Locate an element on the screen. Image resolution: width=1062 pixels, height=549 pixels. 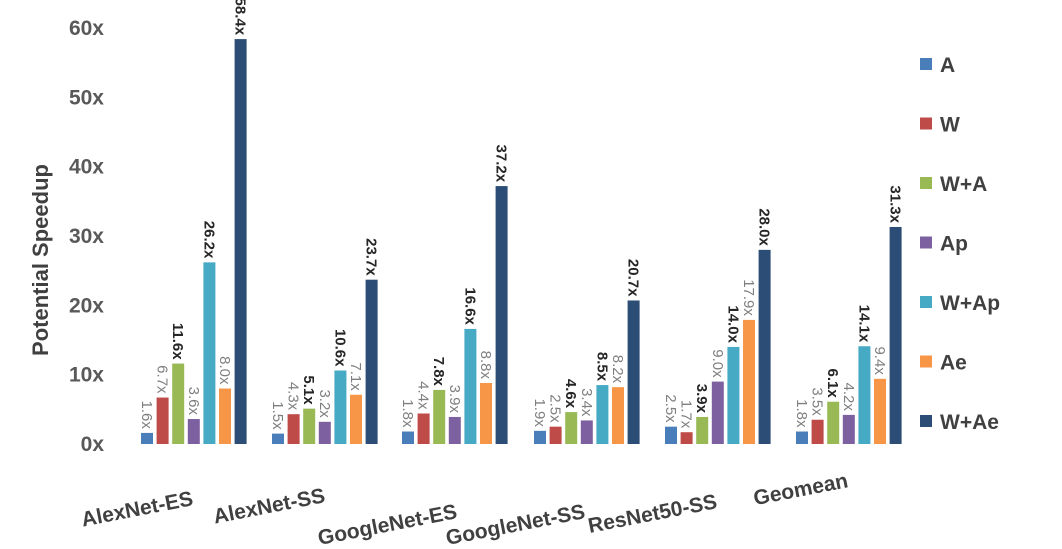
data-label: 16.6x is located at coordinates (469, 306).